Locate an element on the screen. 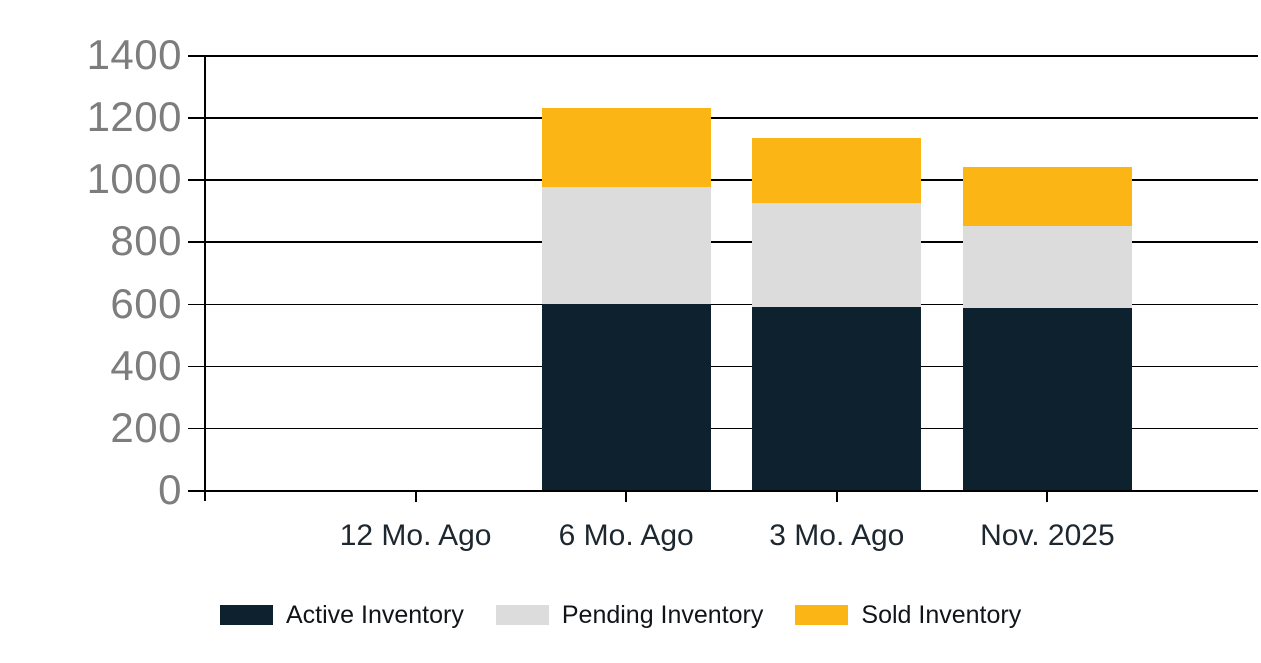 Image resolution: width=1261 pixels, height=663 pixels. legend-label: Pending Inventory is located at coordinates (662, 615).